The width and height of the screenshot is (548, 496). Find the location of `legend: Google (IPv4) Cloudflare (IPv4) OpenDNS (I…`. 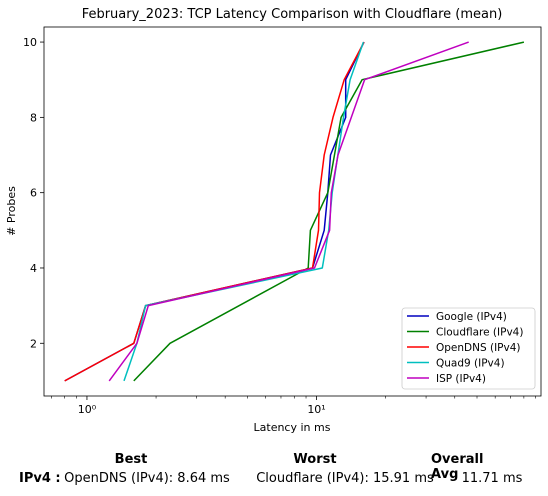

legend: Google (IPv4) Cloudflare (IPv4) OpenDNS (I… is located at coordinates (468, 348).